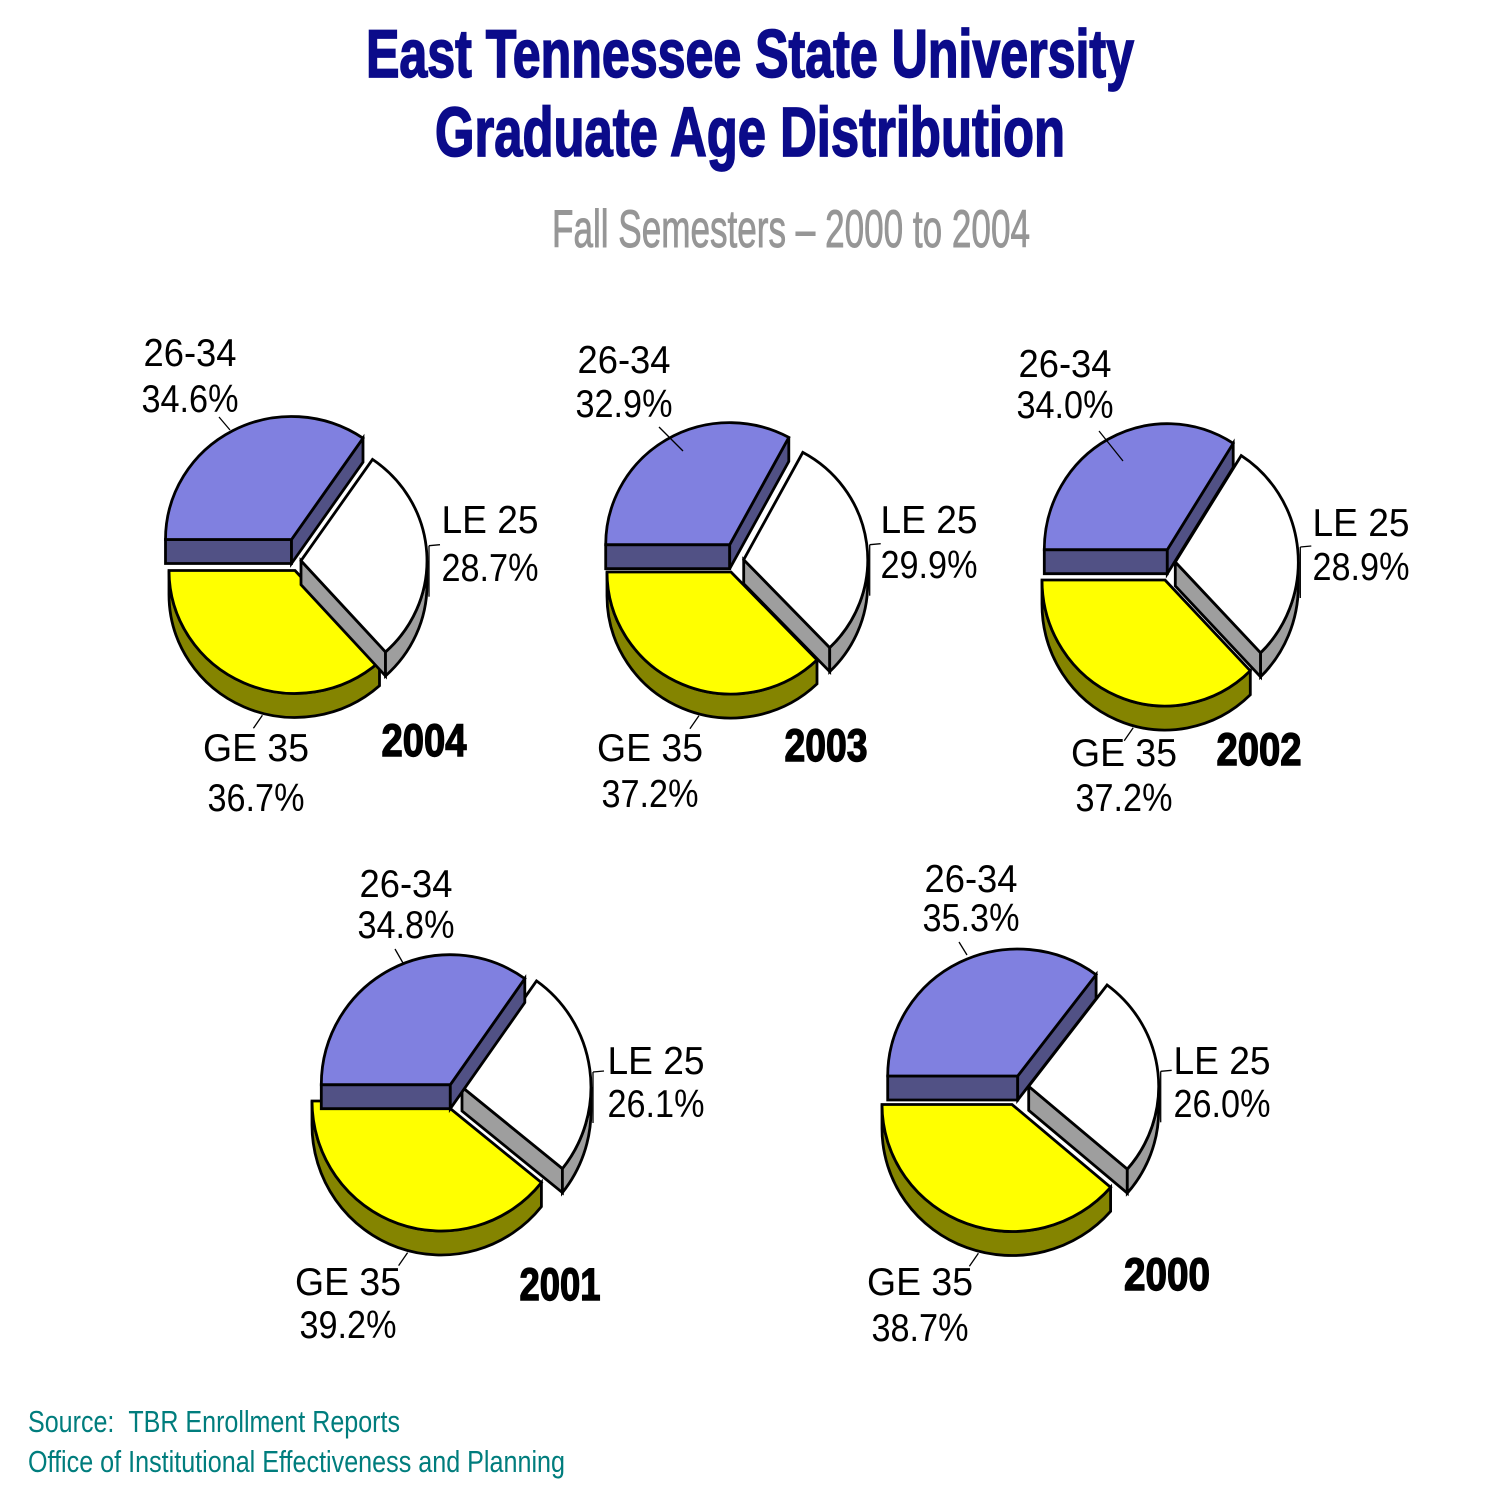  I want to click on svg-text: 39.2%, so click(348, 1325).